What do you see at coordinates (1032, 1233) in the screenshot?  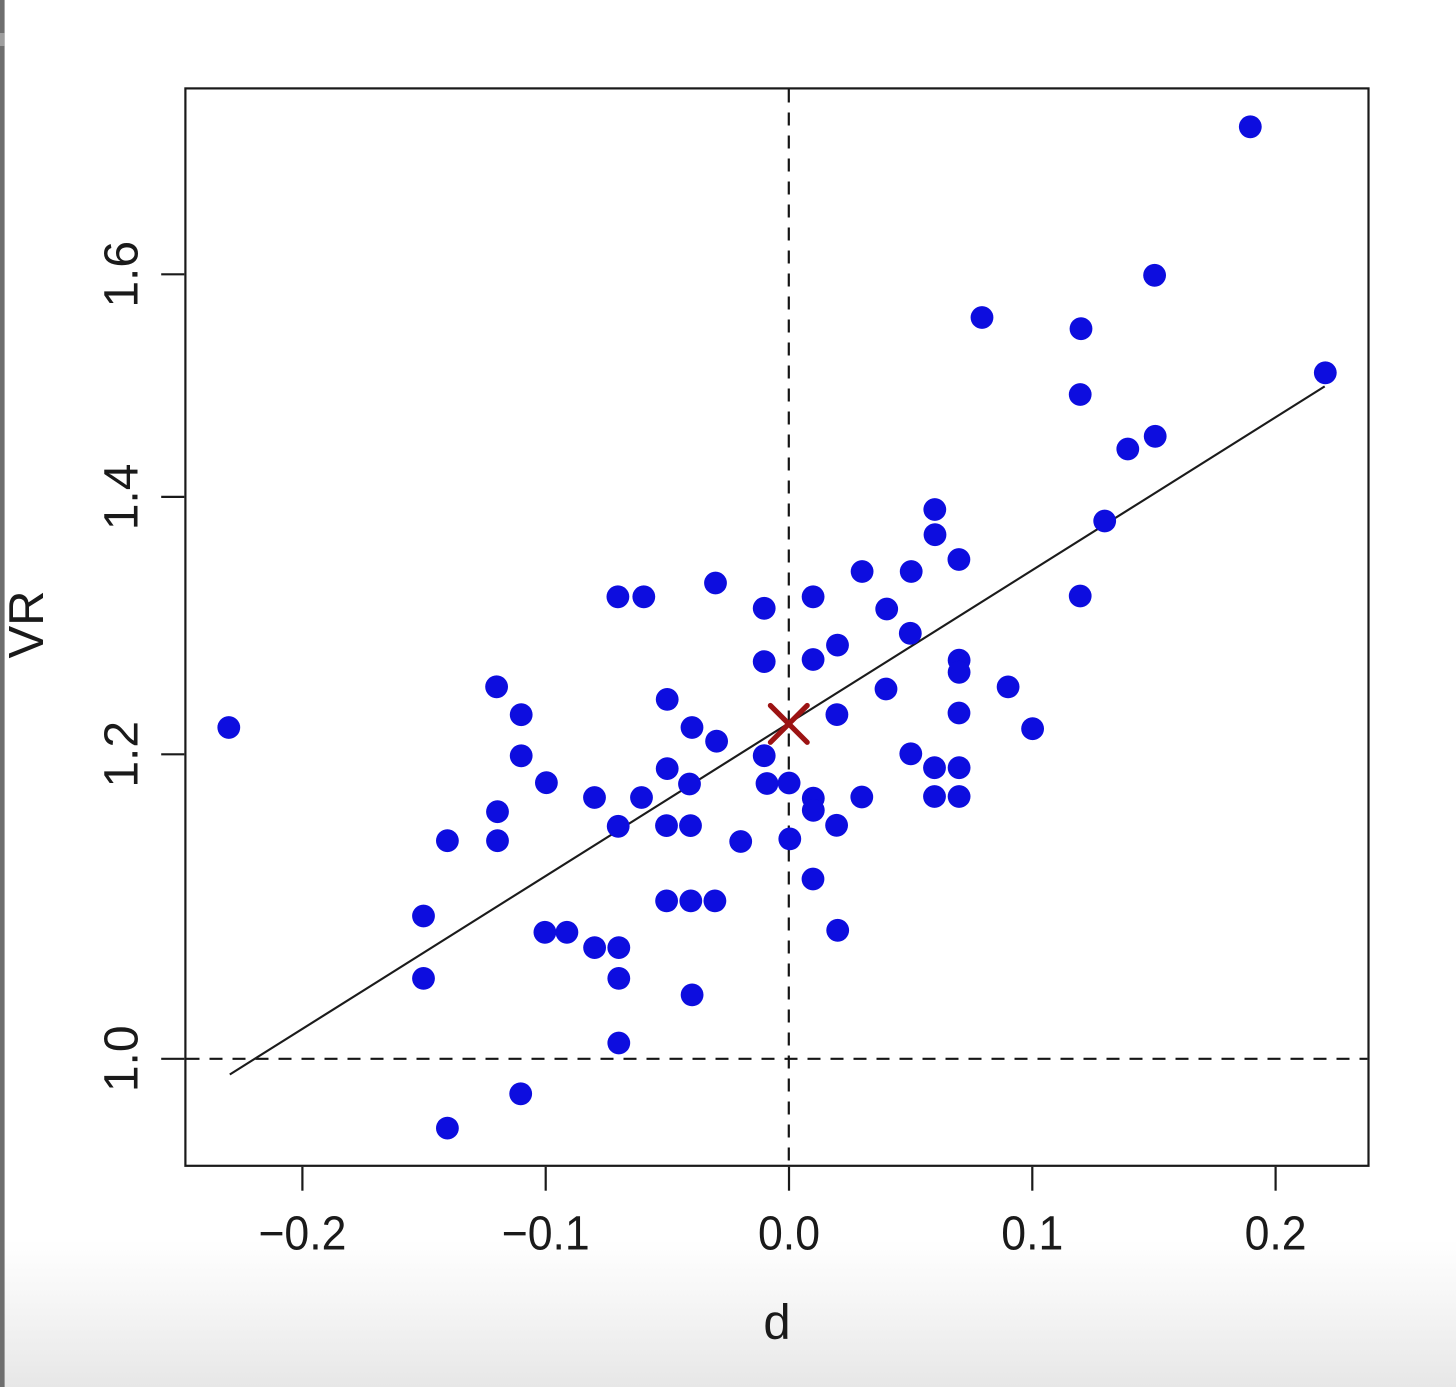 I see `svg-text: 0.1` at bounding box center [1032, 1233].